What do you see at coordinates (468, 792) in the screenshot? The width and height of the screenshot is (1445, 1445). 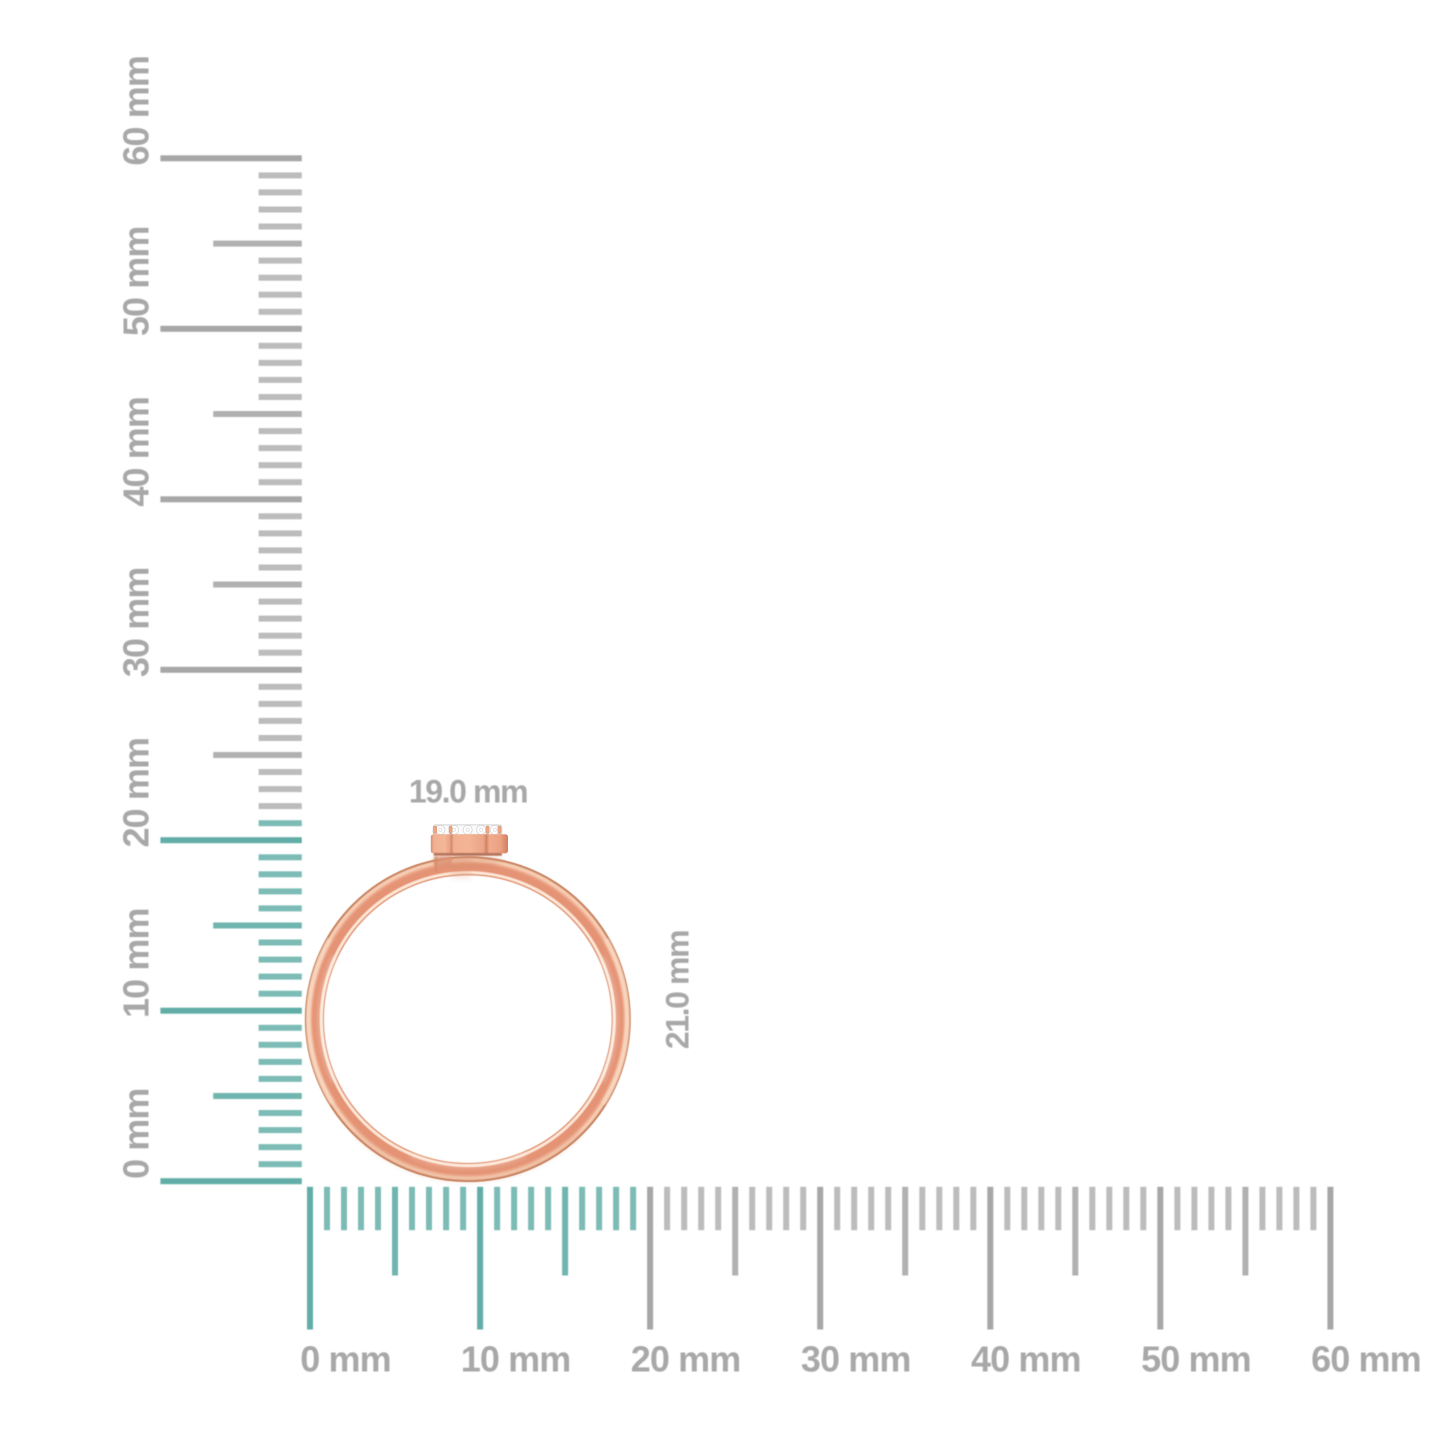 I see `svg-text: 19.0 mm` at bounding box center [468, 792].